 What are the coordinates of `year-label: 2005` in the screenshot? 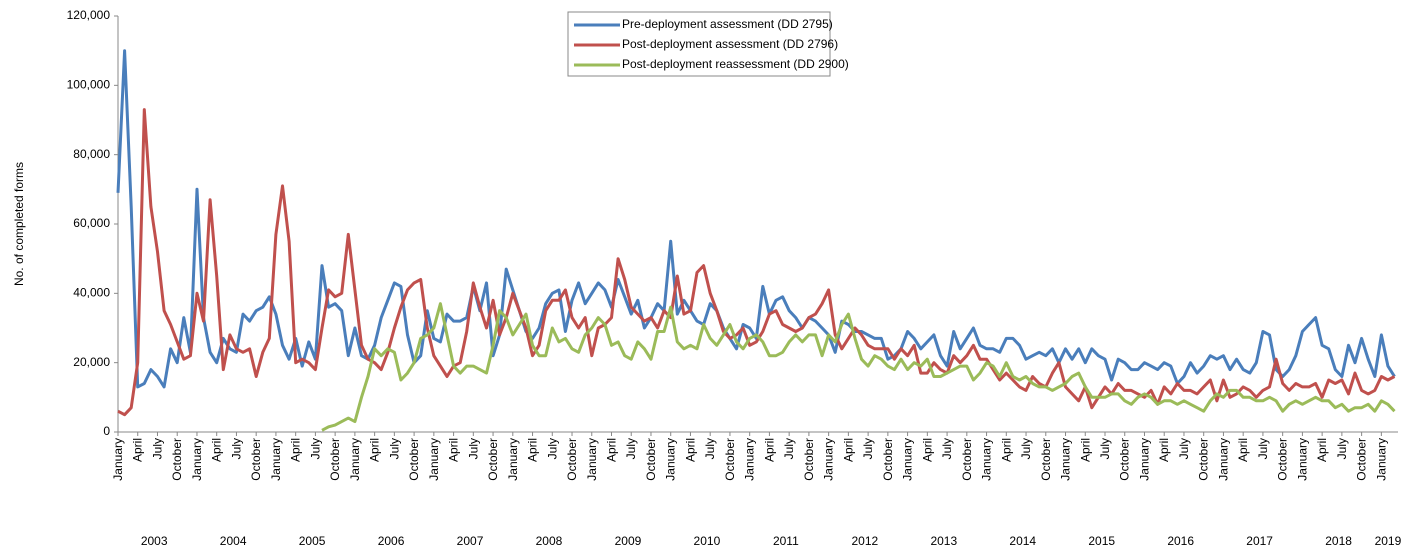 It's located at (312, 541).